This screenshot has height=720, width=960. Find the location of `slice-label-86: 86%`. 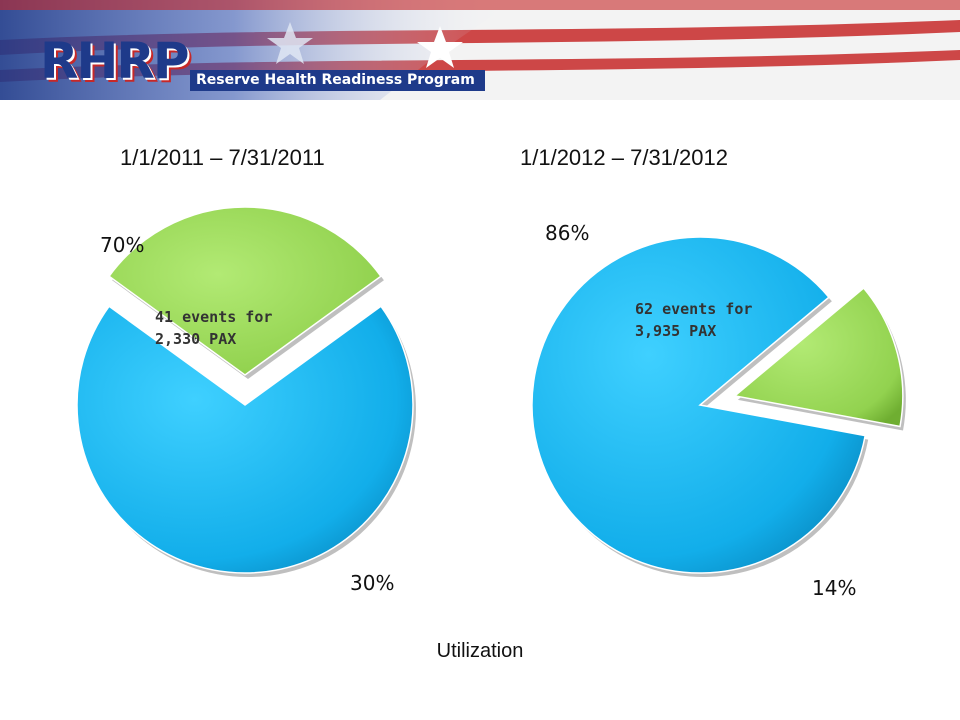

slice-label-86: 86% is located at coordinates (567, 233).